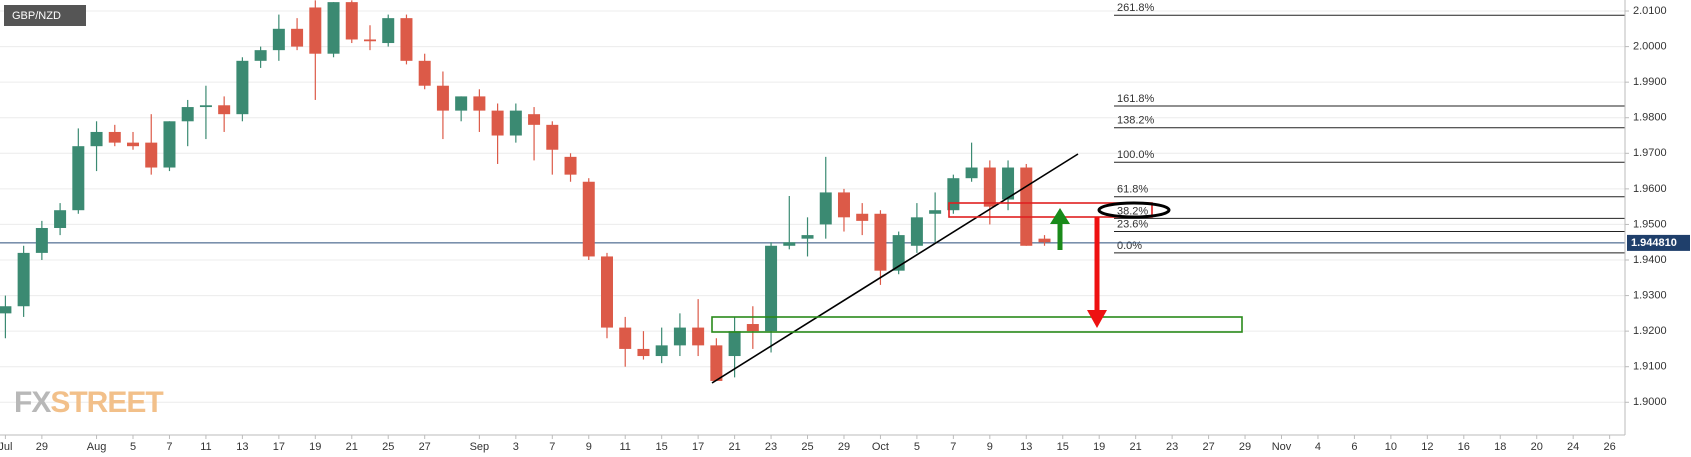  I want to click on resistance-zone, so click(1050, 210).